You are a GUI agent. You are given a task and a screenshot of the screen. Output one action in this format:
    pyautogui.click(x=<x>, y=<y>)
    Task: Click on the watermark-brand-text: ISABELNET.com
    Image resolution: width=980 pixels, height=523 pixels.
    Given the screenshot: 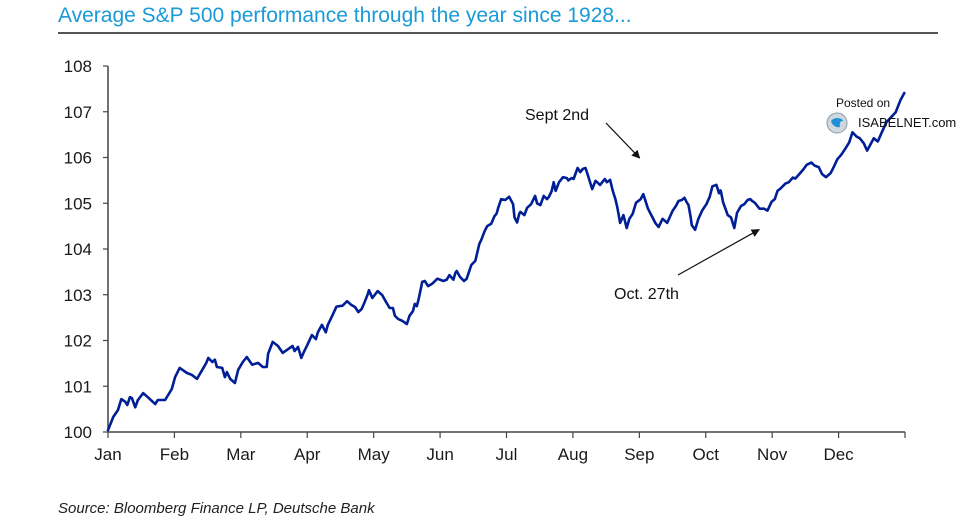 What is the action you would take?
    pyautogui.click(x=907, y=122)
    